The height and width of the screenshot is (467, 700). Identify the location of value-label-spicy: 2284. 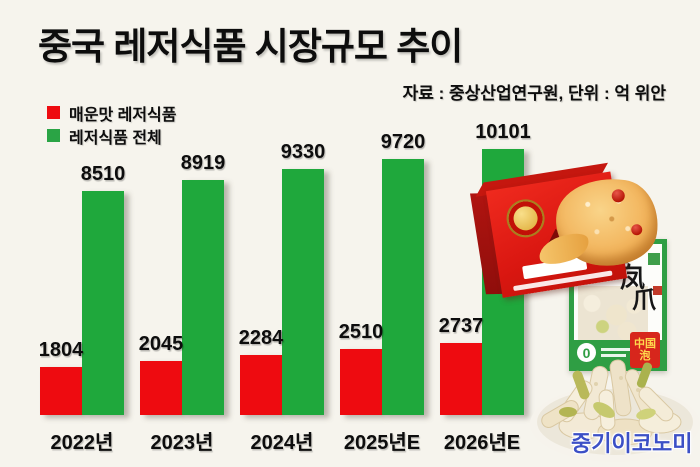
(261, 338).